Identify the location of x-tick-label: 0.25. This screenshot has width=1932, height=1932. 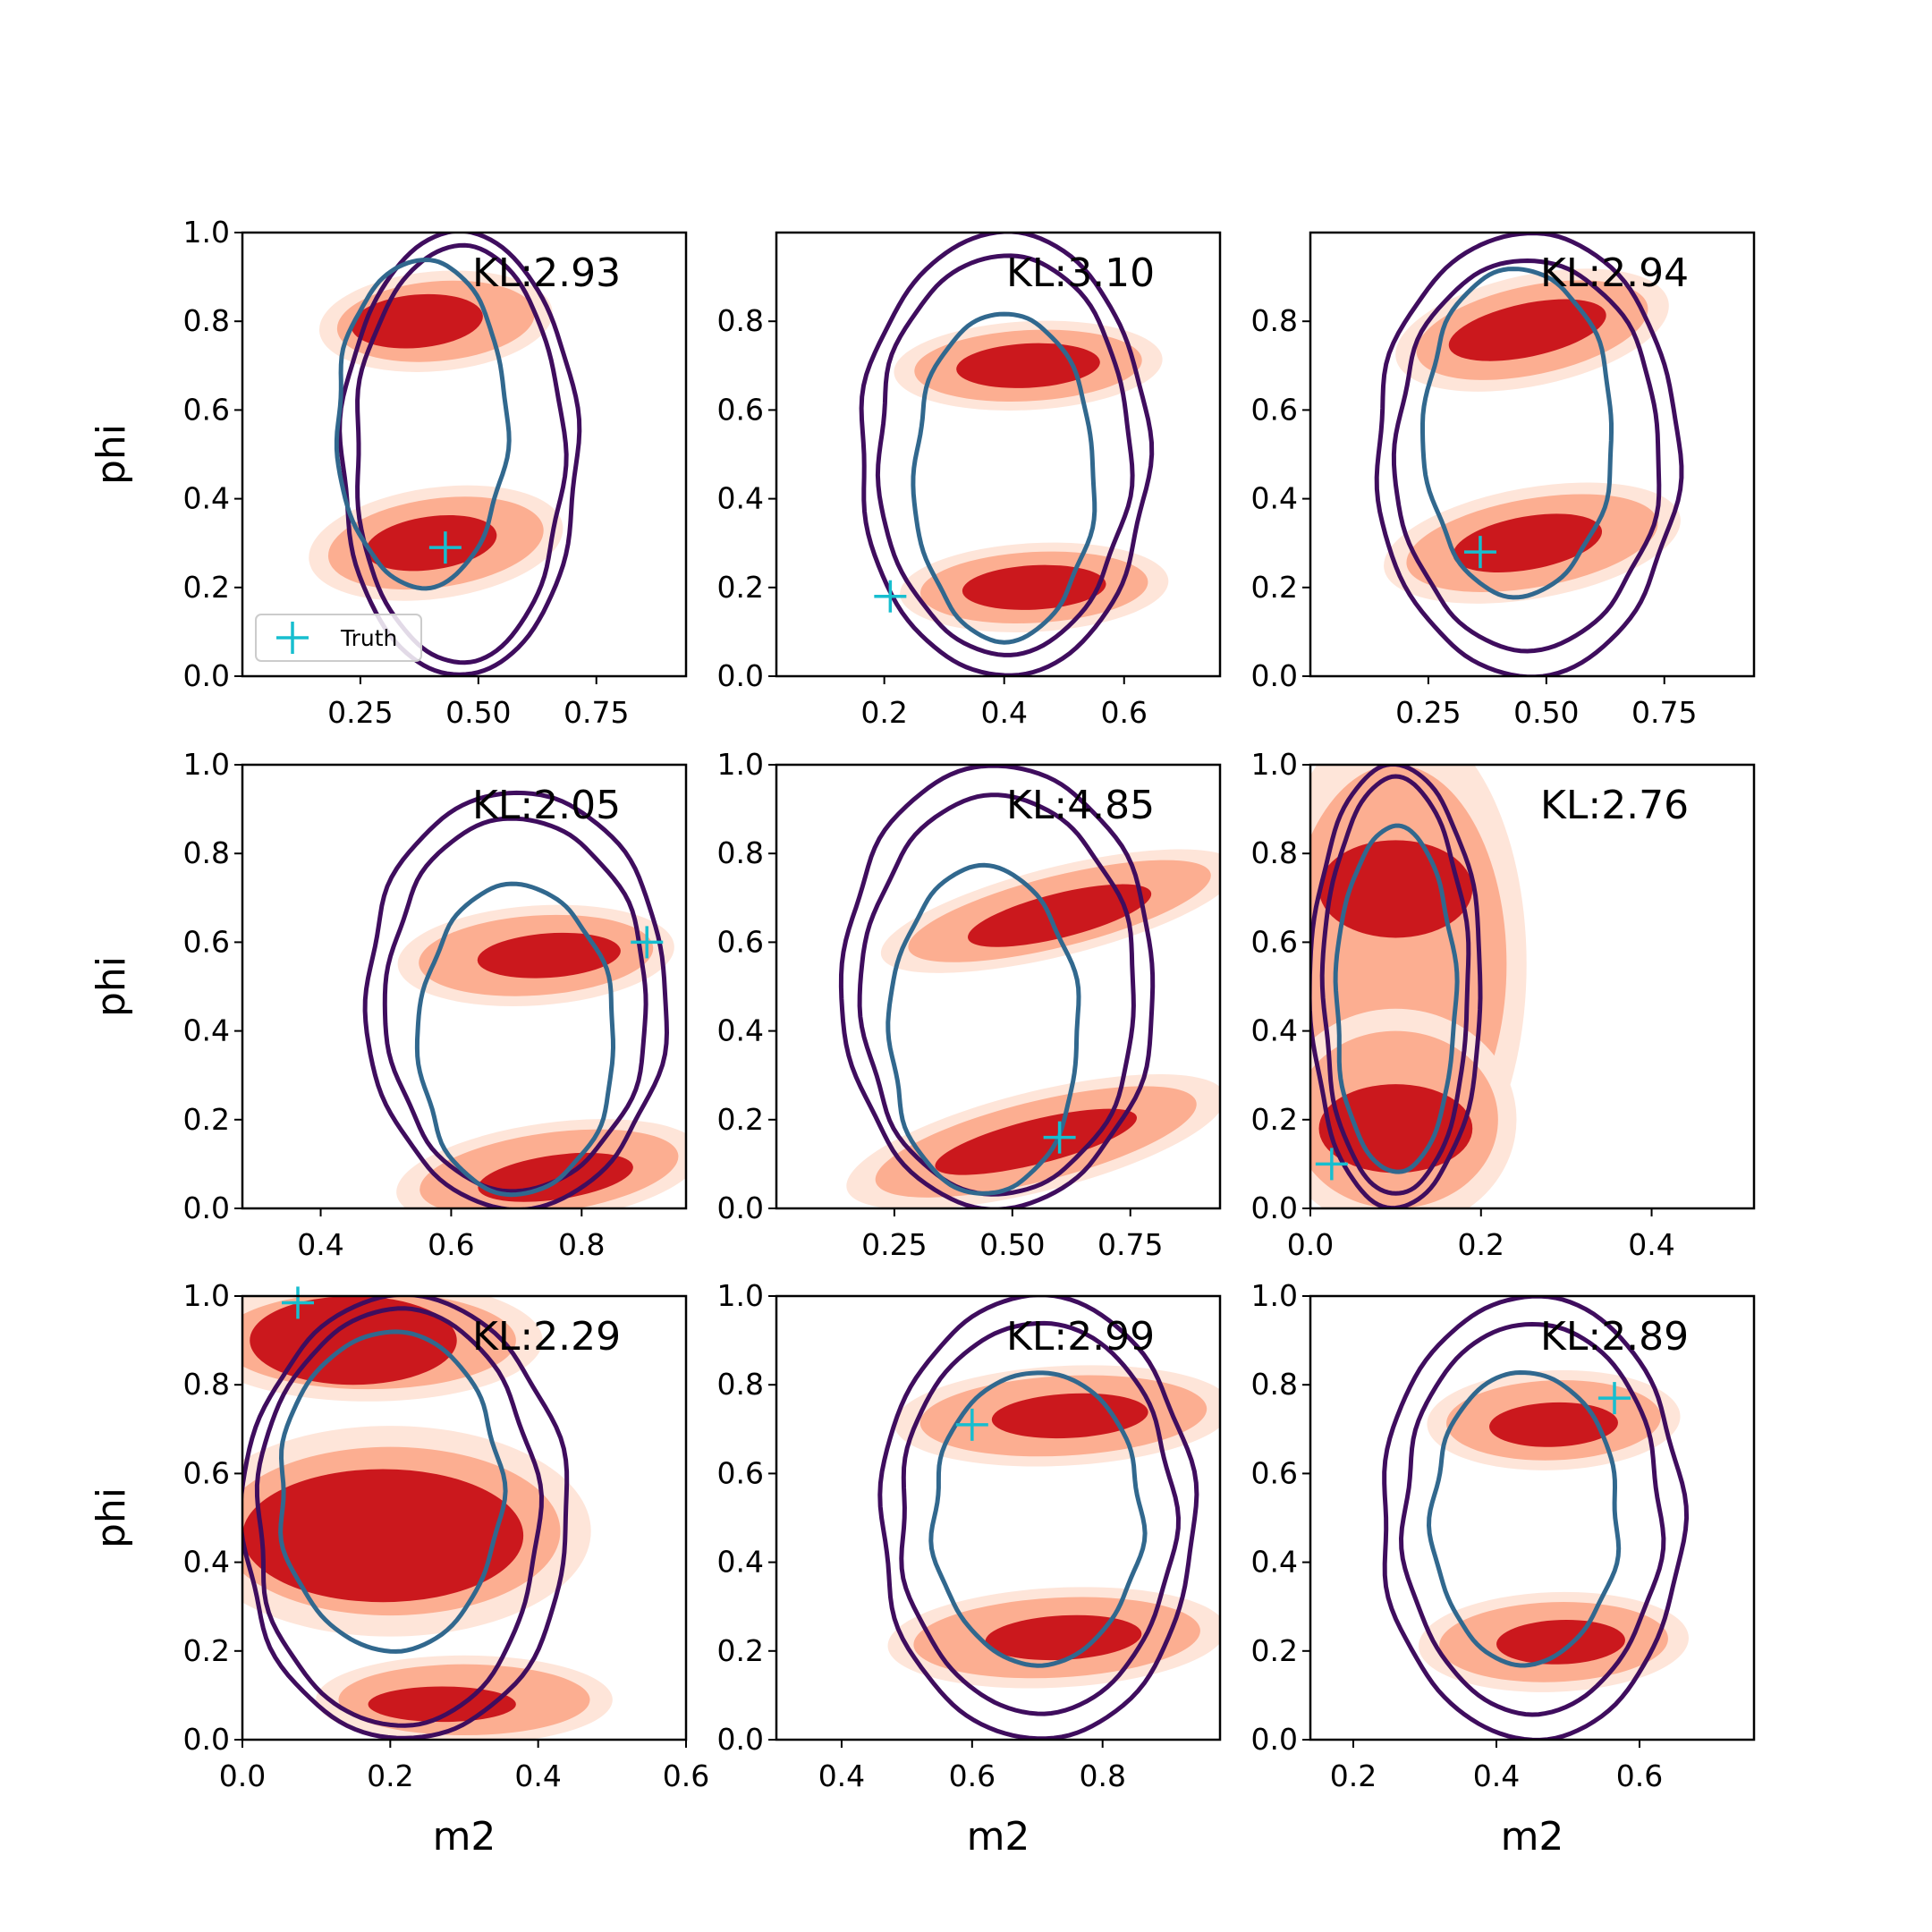
(1428, 712).